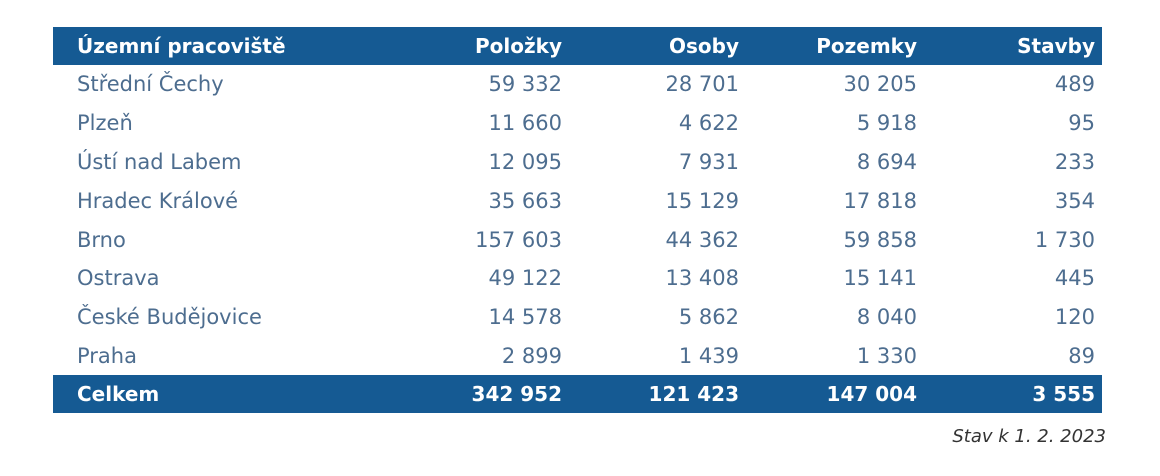 This screenshot has width=1160, height=476. What do you see at coordinates (577, 317) in the screenshot?
I see `table-row: České Budějovice 14 578 5 862 8 040 120` at bounding box center [577, 317].